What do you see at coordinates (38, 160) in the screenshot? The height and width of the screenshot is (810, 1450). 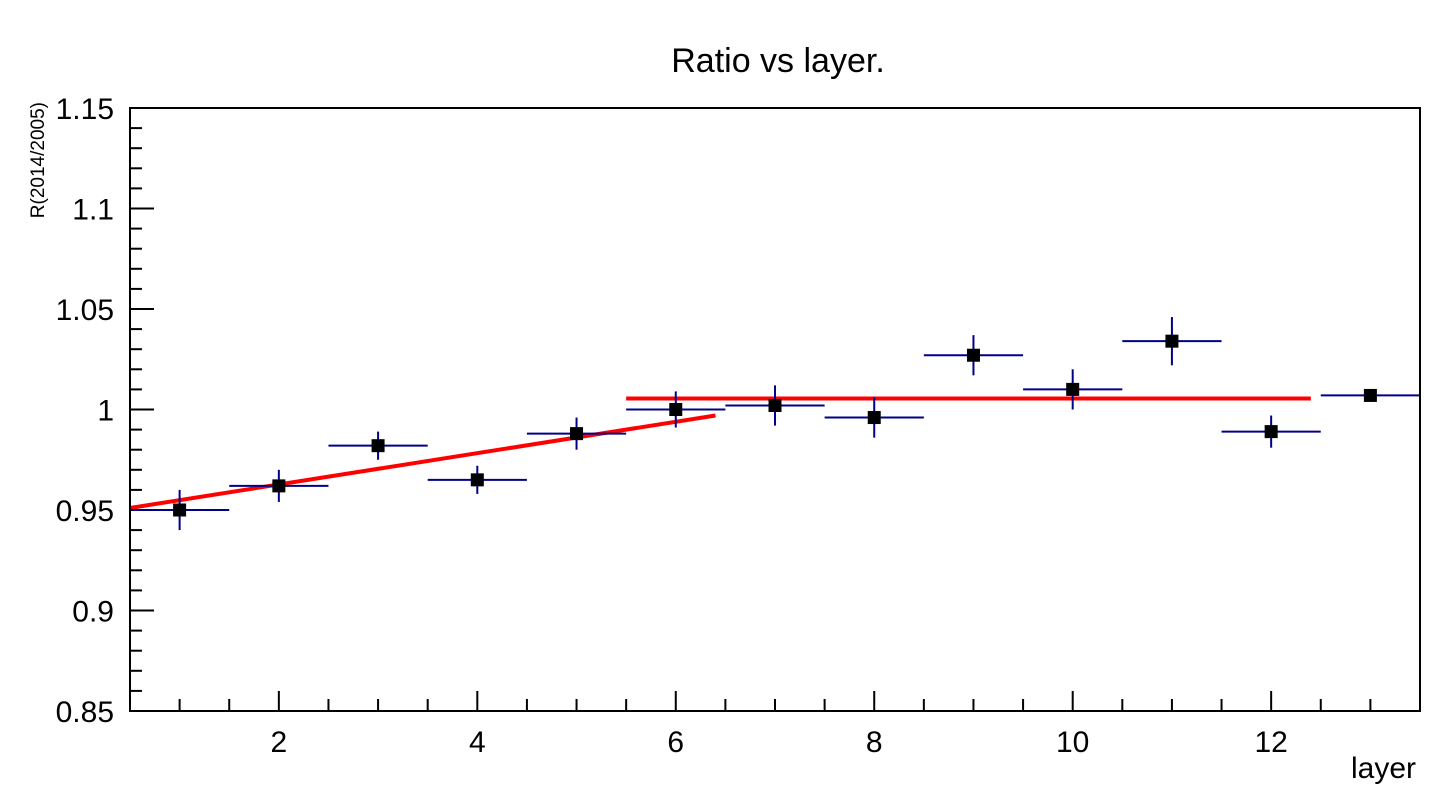 I see `y-axis-label: R(2014/2005)` at bounding box center [38, 160].